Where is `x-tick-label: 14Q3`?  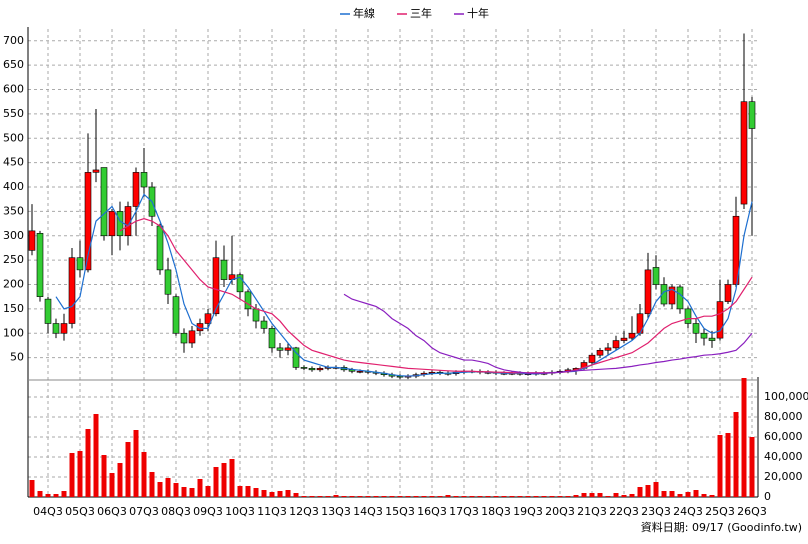
x-tick-label: 14Q3 is located at coordinates (368, 511).